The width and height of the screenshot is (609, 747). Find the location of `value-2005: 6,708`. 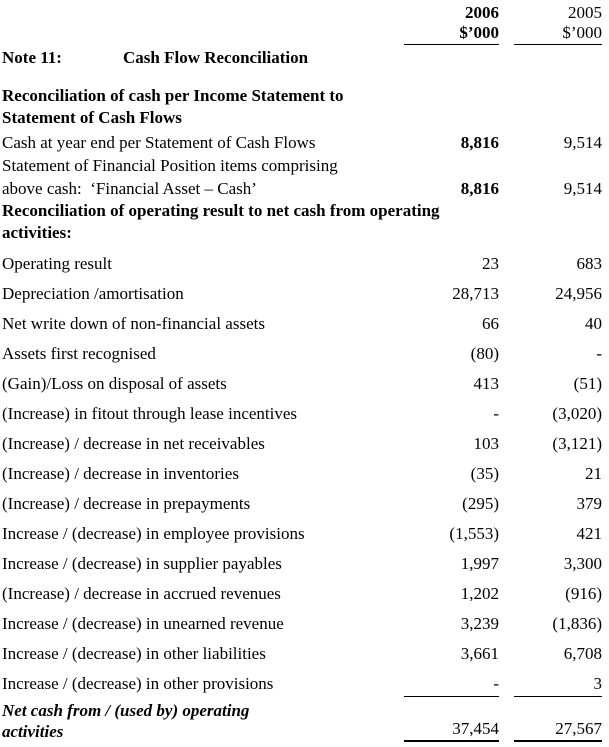

value-2005: 6,708 is located at coordinates (582, 653).